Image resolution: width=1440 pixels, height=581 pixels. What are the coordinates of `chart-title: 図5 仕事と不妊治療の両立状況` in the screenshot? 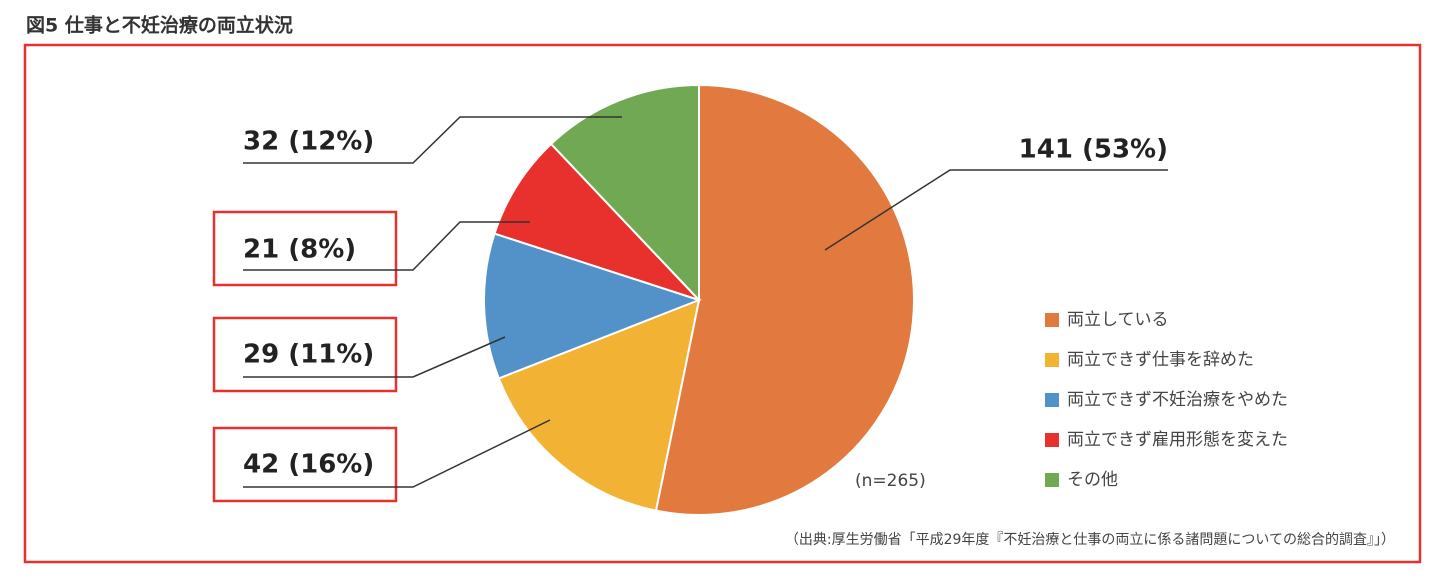 It's located at (159, 25).